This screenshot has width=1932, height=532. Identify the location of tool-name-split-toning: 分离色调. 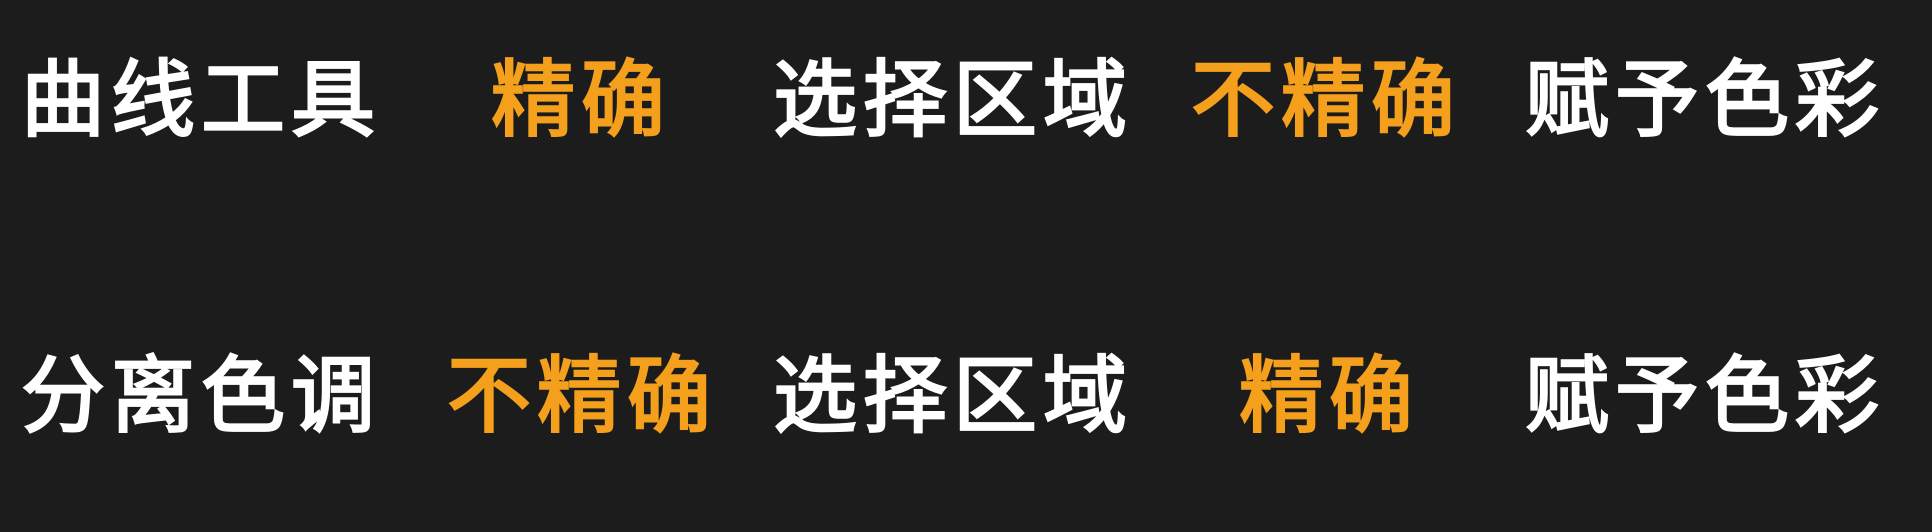
(200, 396).